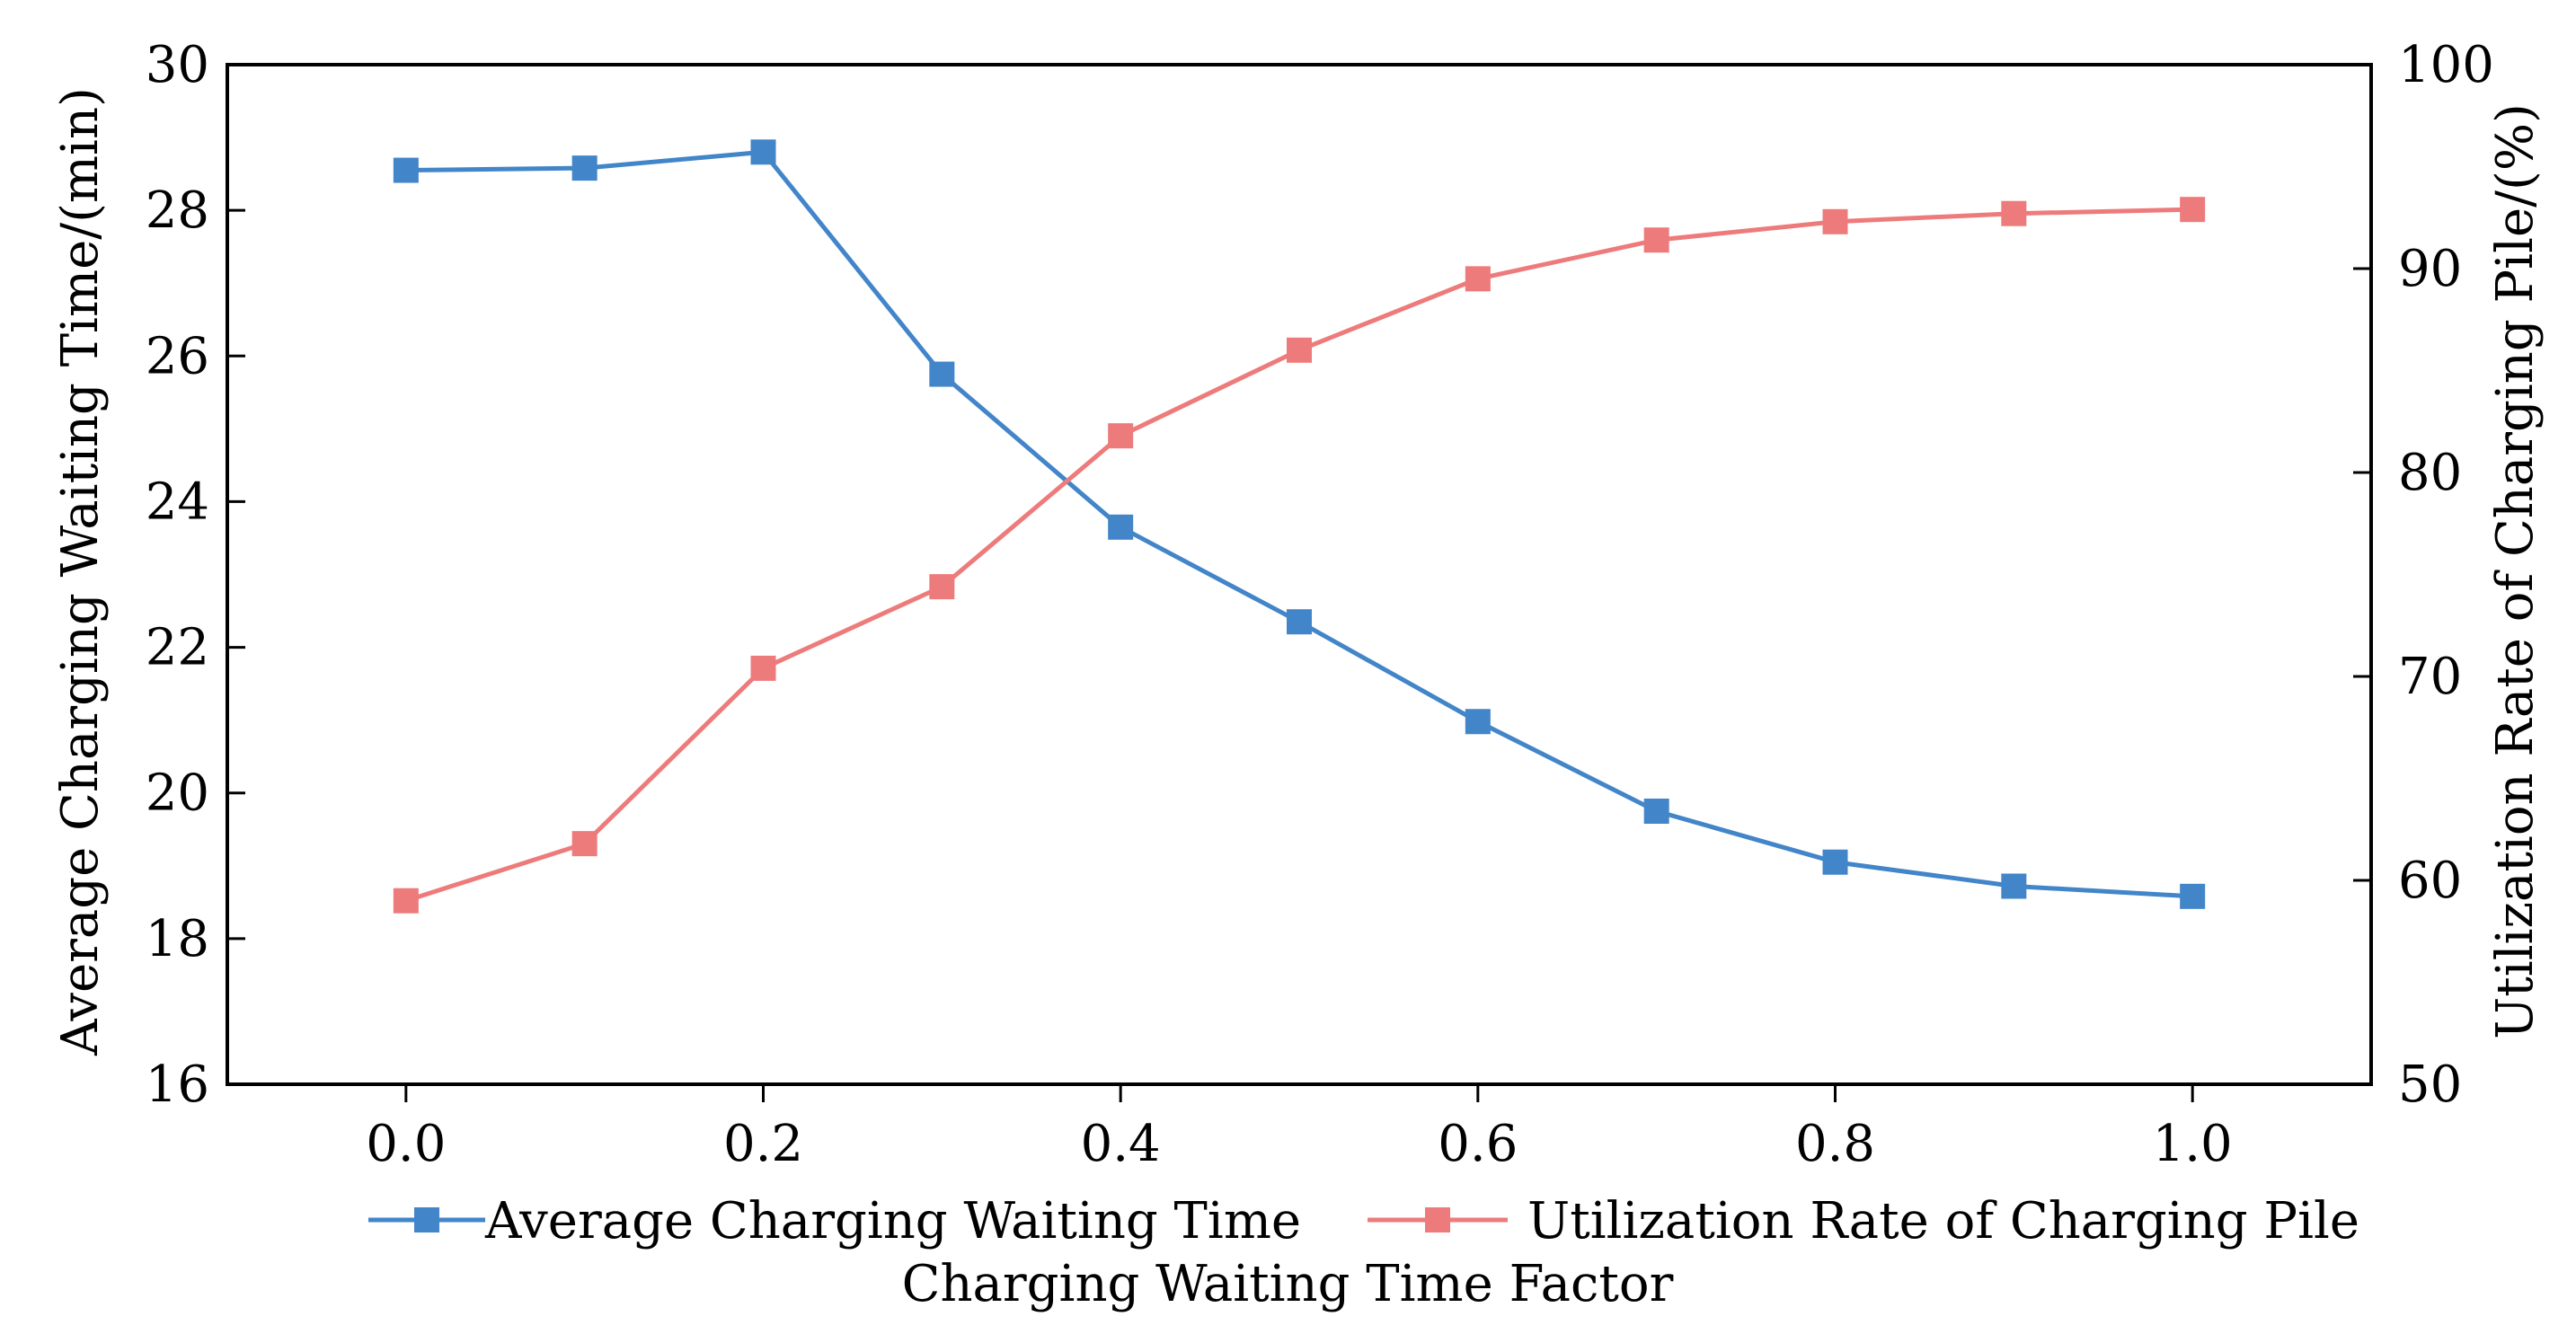  What do you see at coordinates (2430, 881) in the screenshot?
I see `y2-tick-label: 60` at bounding box center [2430, 881].